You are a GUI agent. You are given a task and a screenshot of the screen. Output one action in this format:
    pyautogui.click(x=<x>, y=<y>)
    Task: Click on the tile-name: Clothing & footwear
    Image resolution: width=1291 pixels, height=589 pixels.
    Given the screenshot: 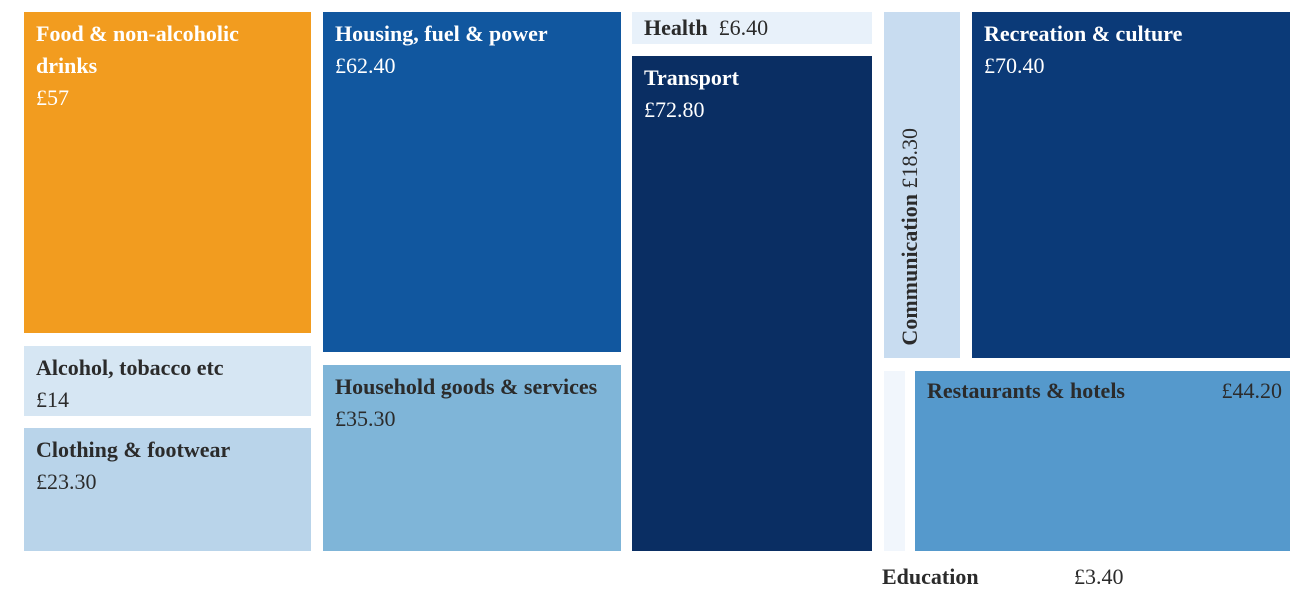 What is the action you would take?
    pyautogui.click(x=133, y=449)
    